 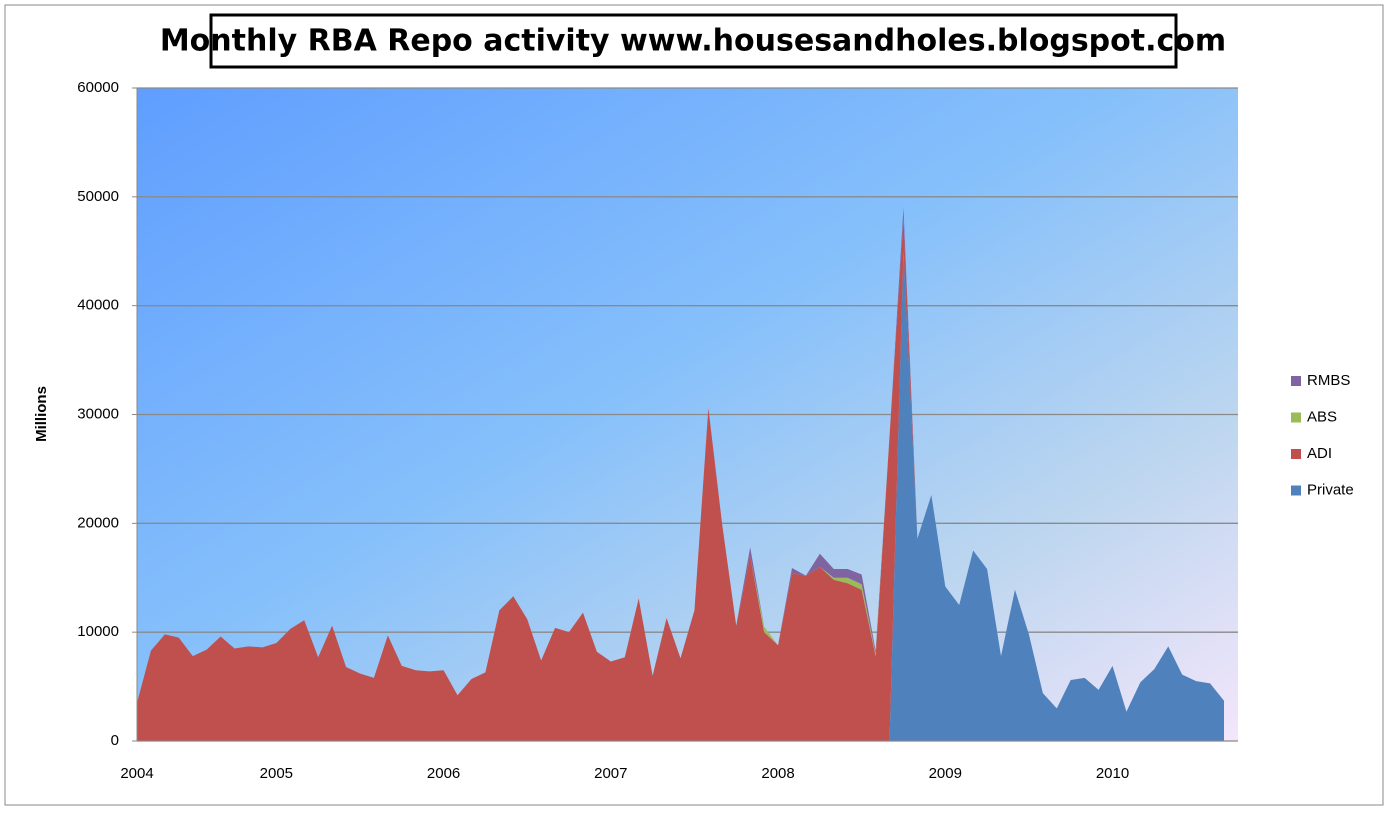 I want to click on y-tick-label: 0, so click(x=115, y=740).